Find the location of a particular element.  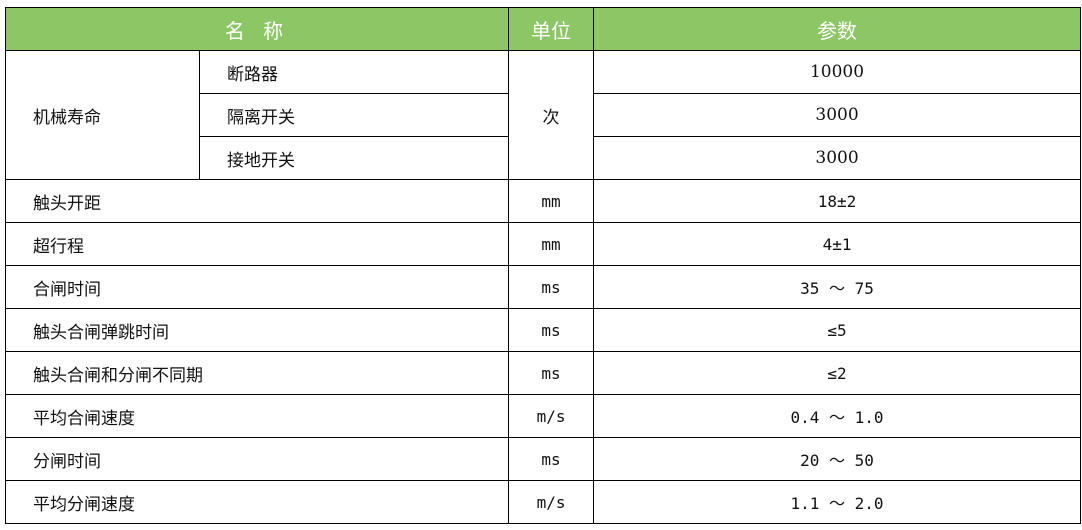

sub-item-value: 10000 is located at coordinates (837, 72).